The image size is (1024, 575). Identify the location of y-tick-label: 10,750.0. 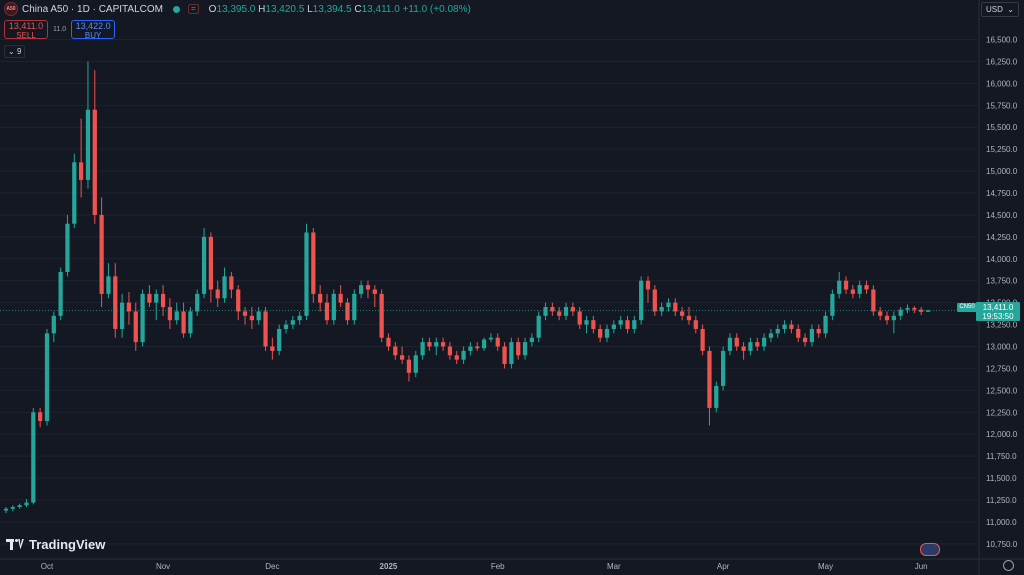
(1002, 544).